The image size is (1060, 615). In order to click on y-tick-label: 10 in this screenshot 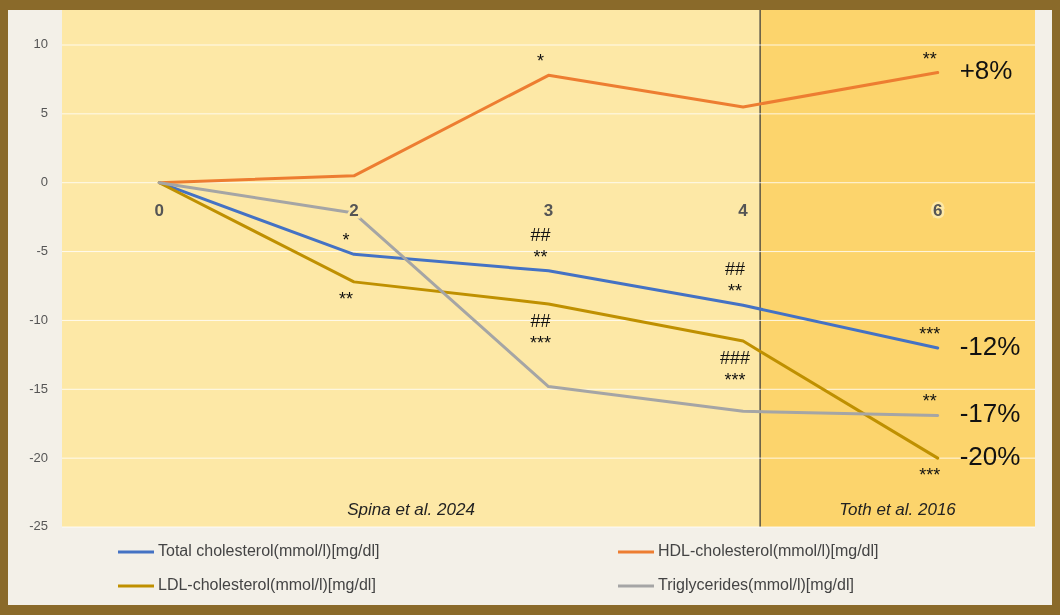, I will do `click(40, 44)`.